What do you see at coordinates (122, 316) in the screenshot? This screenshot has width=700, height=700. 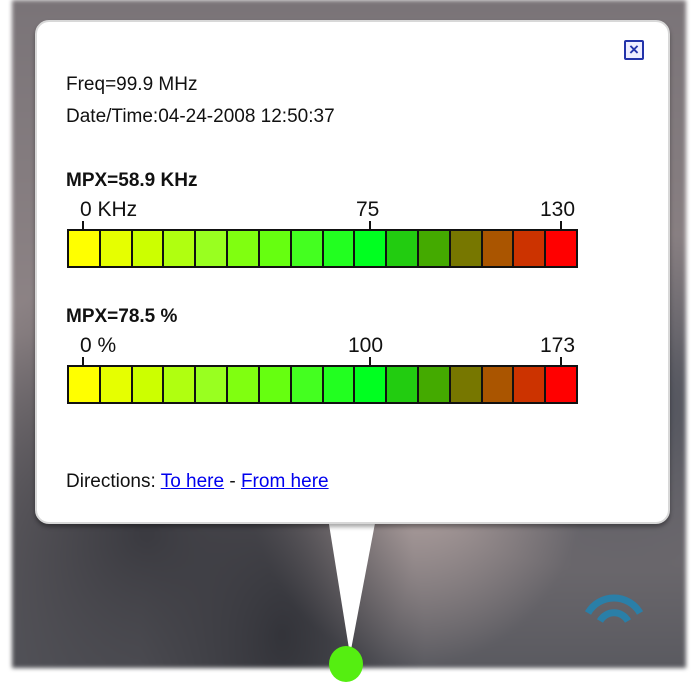 I see `meter-title: MPX=78.5 %` at bounding box center [122, 316].